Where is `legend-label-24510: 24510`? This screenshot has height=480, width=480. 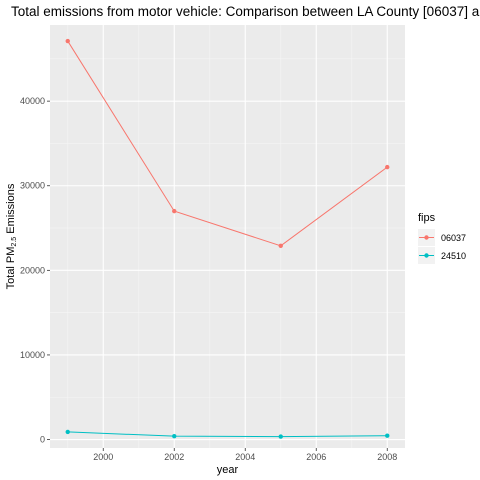 legend-label-24510: 24510 is located at coordinates (453, 256).